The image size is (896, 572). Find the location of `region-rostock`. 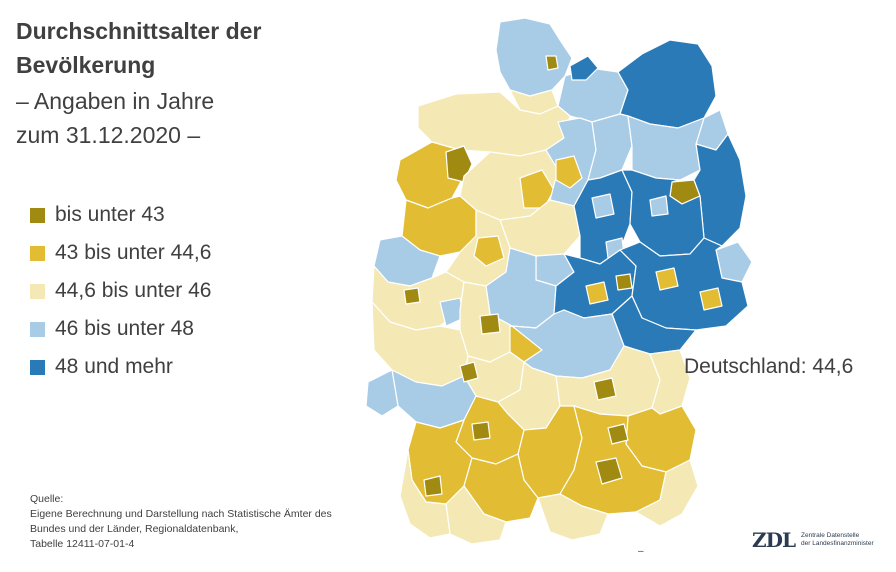

region-rostock is located at coordinates (584, 68).